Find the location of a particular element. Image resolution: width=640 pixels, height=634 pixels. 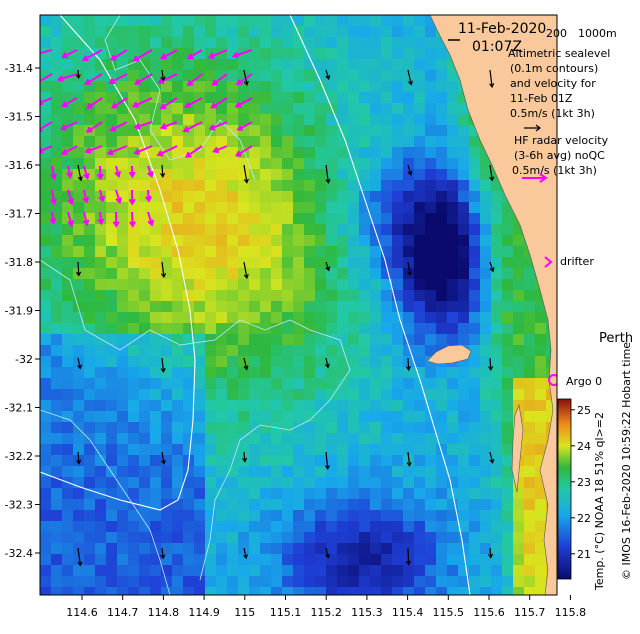

date-label: 11-Feb-2020 is located at coordinates (502, 29).